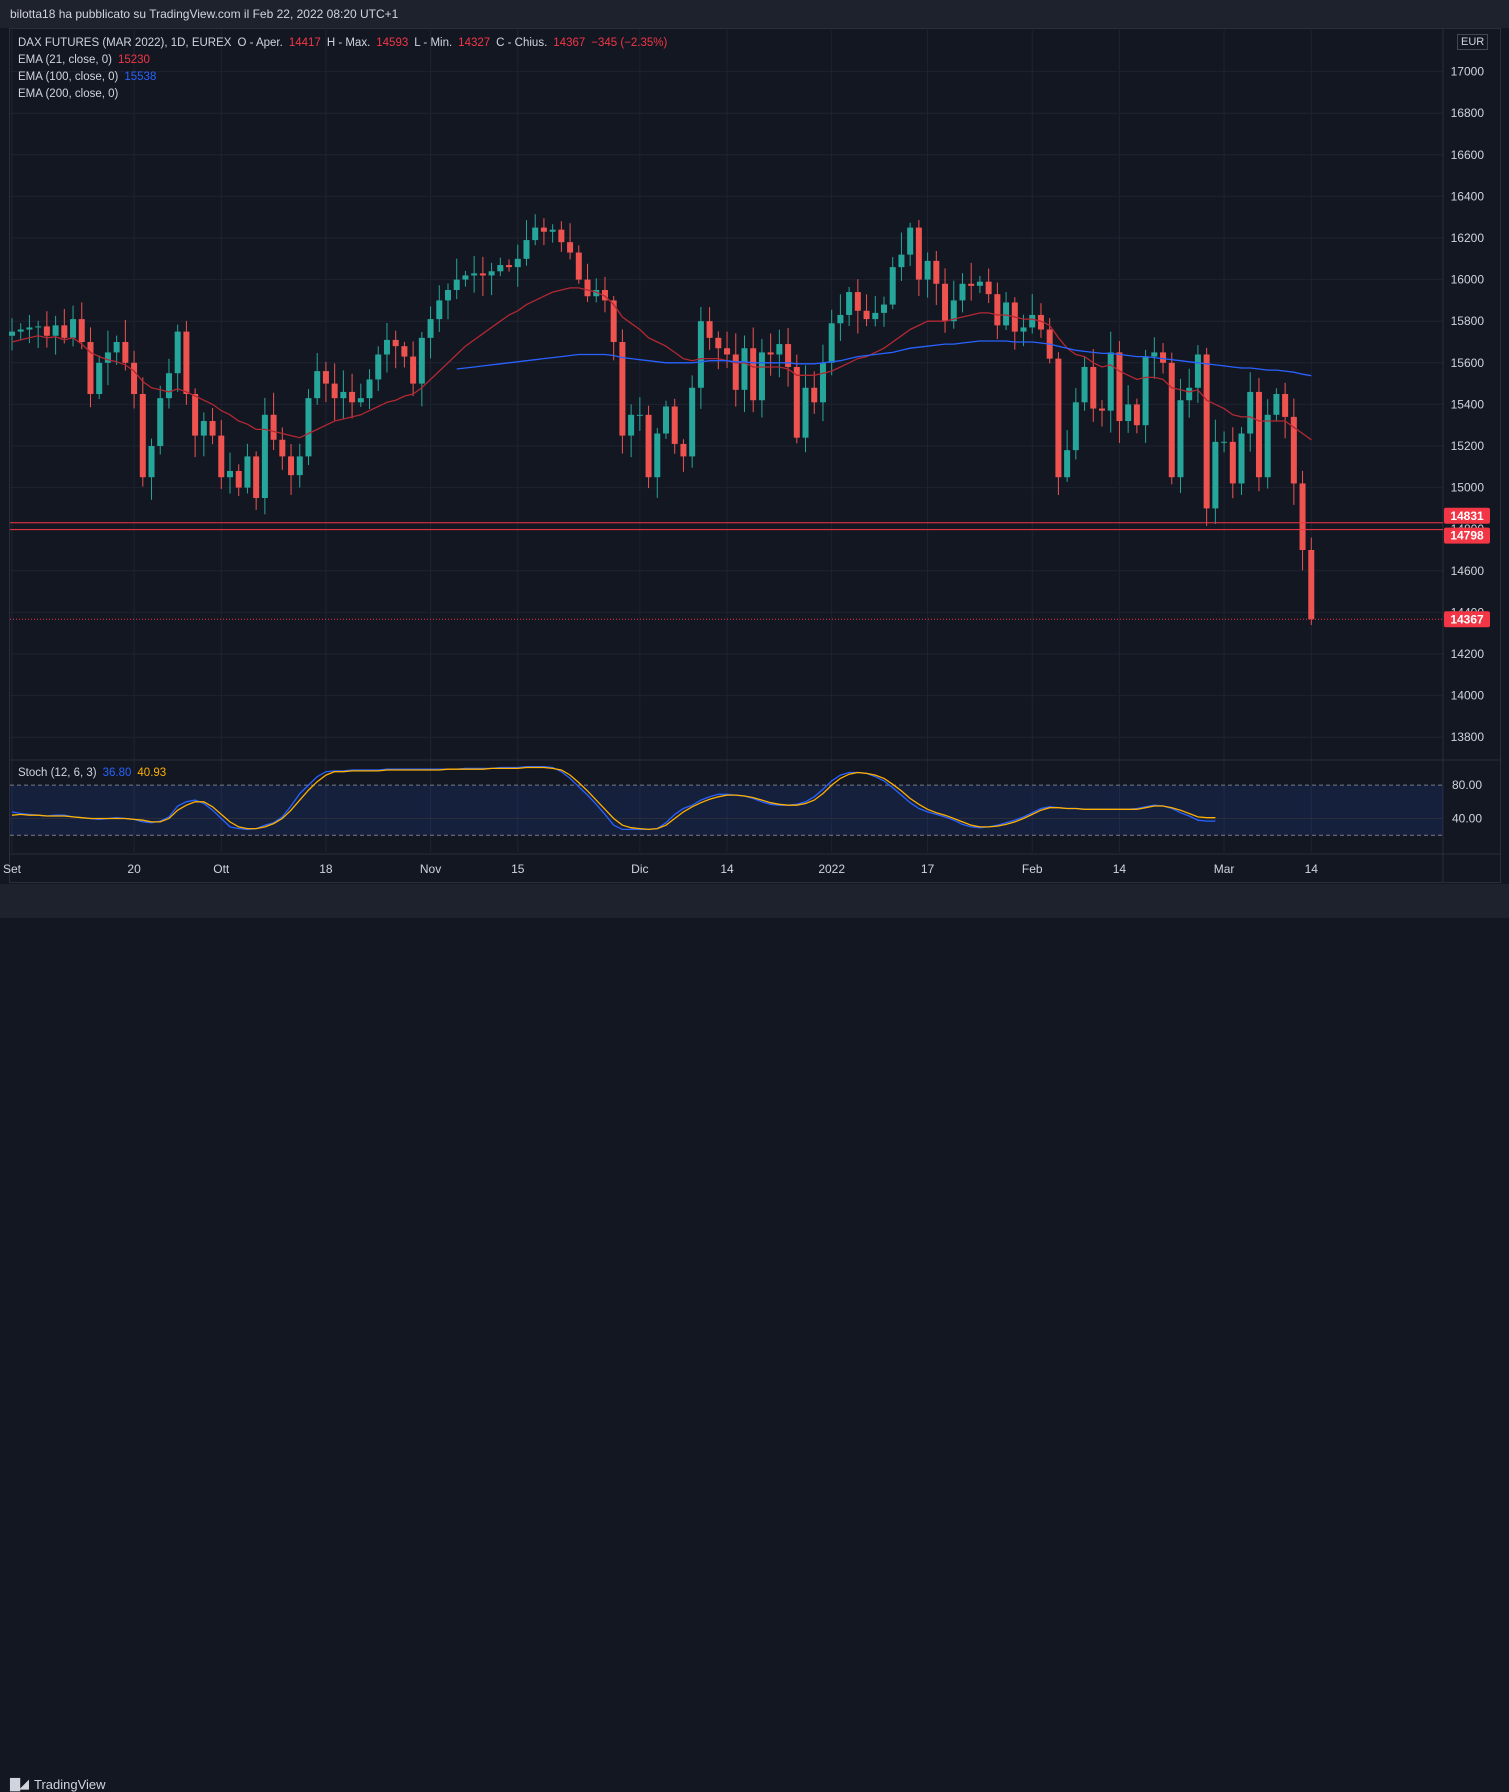 Image resolution: width=1509 pixels, height=1792 pixels. Describe the element at coordinates (613, 798) in the screenshot. I see `stoch-k-line` at that location.